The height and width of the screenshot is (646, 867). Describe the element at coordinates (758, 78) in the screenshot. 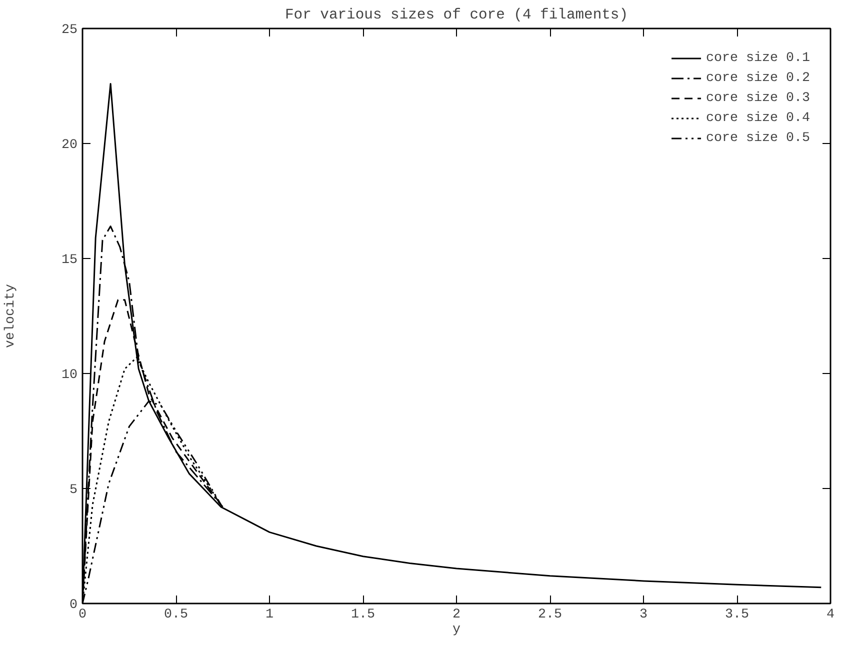

I see `legend-label: core size 0.2` at that location.